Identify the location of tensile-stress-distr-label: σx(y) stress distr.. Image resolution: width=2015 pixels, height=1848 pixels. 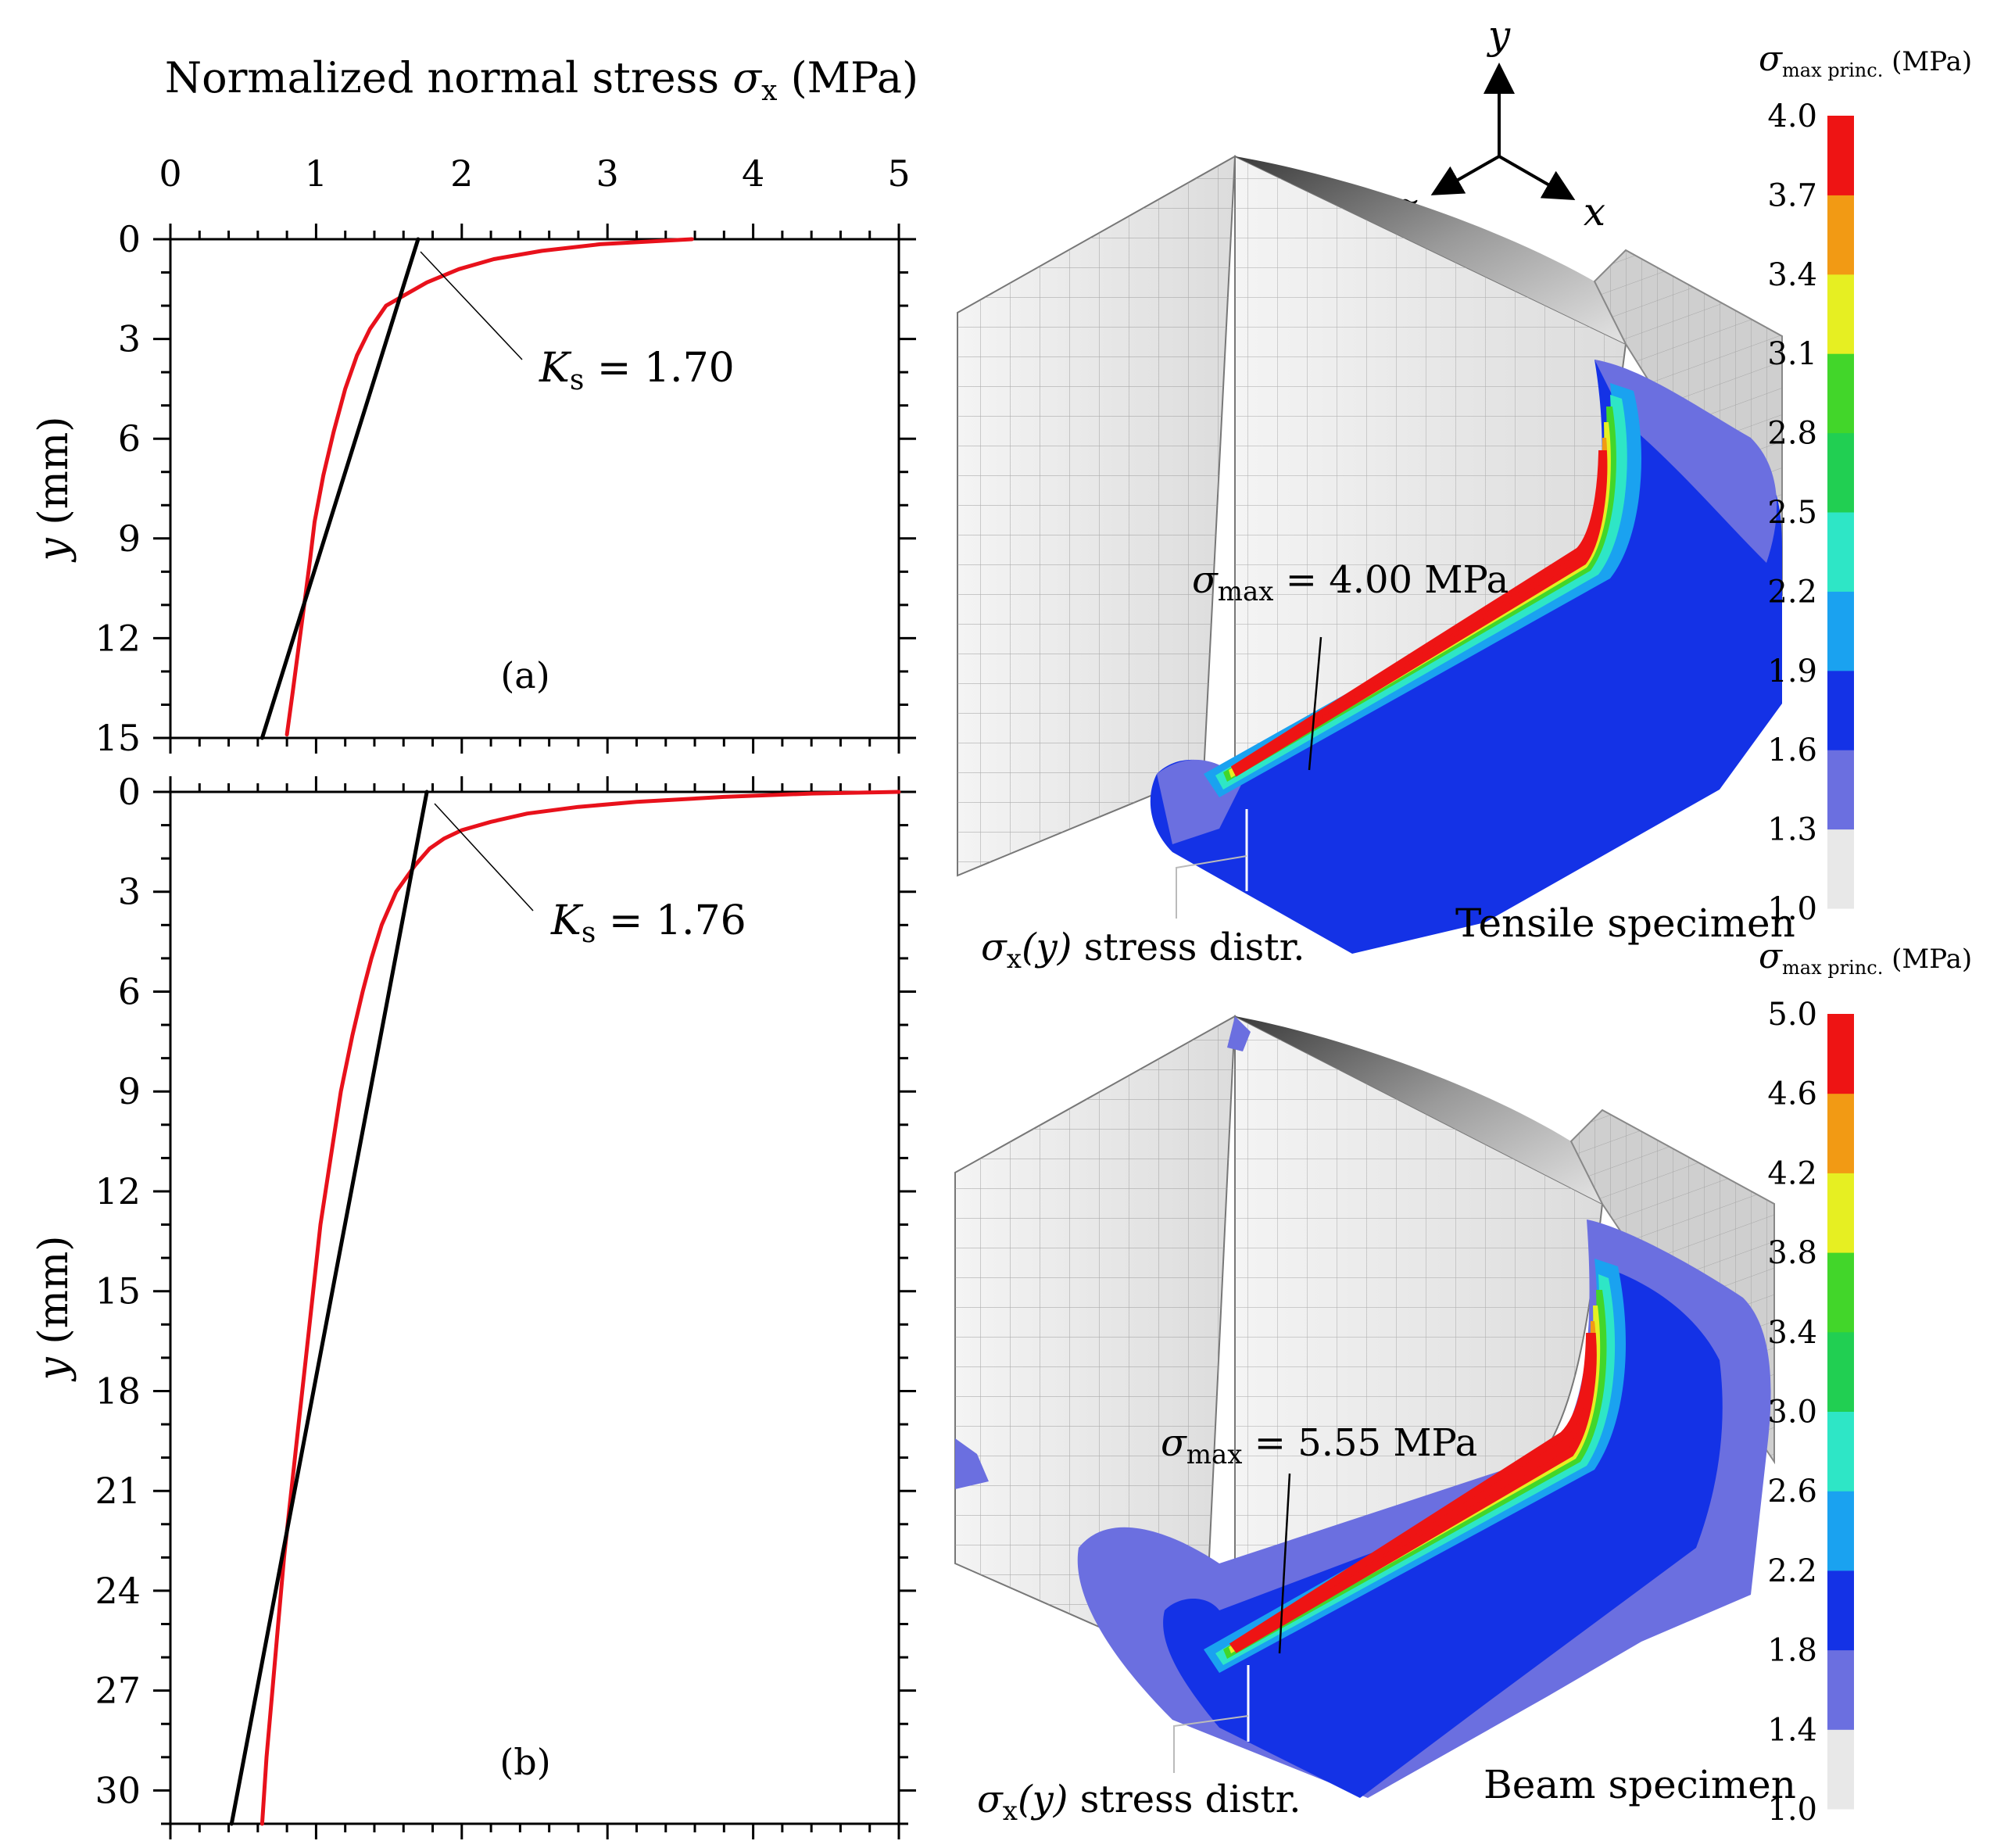
(1143, 951).